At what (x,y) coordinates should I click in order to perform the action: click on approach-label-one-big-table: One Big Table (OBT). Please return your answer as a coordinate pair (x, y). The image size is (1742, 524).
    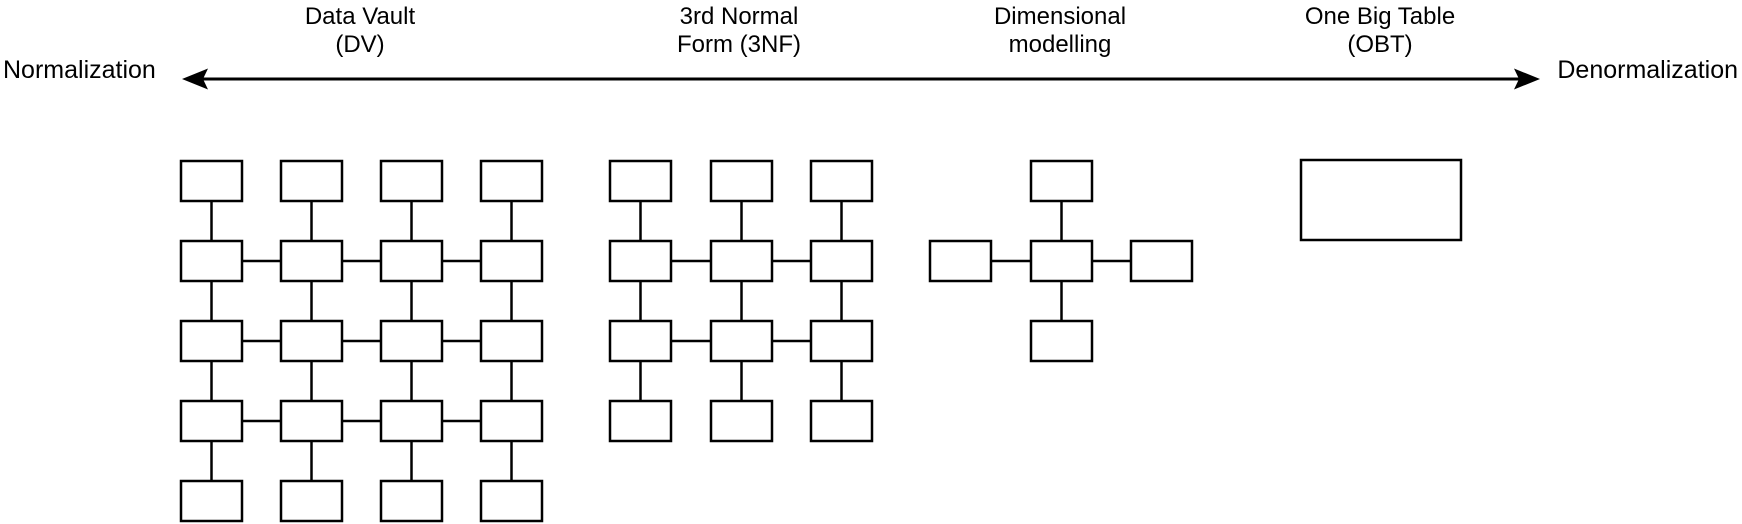
    Looking at the image, I should click on (1380, 31).